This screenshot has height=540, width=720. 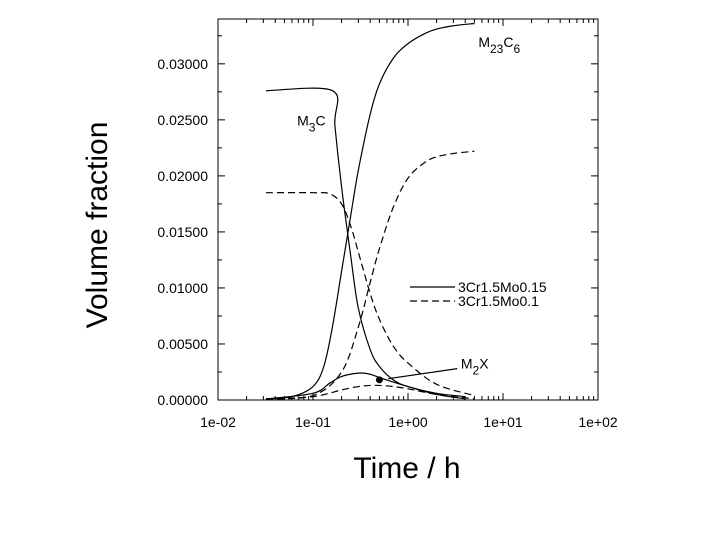 I want to click on series-m3c-dashed, so click(x=370, y=294).